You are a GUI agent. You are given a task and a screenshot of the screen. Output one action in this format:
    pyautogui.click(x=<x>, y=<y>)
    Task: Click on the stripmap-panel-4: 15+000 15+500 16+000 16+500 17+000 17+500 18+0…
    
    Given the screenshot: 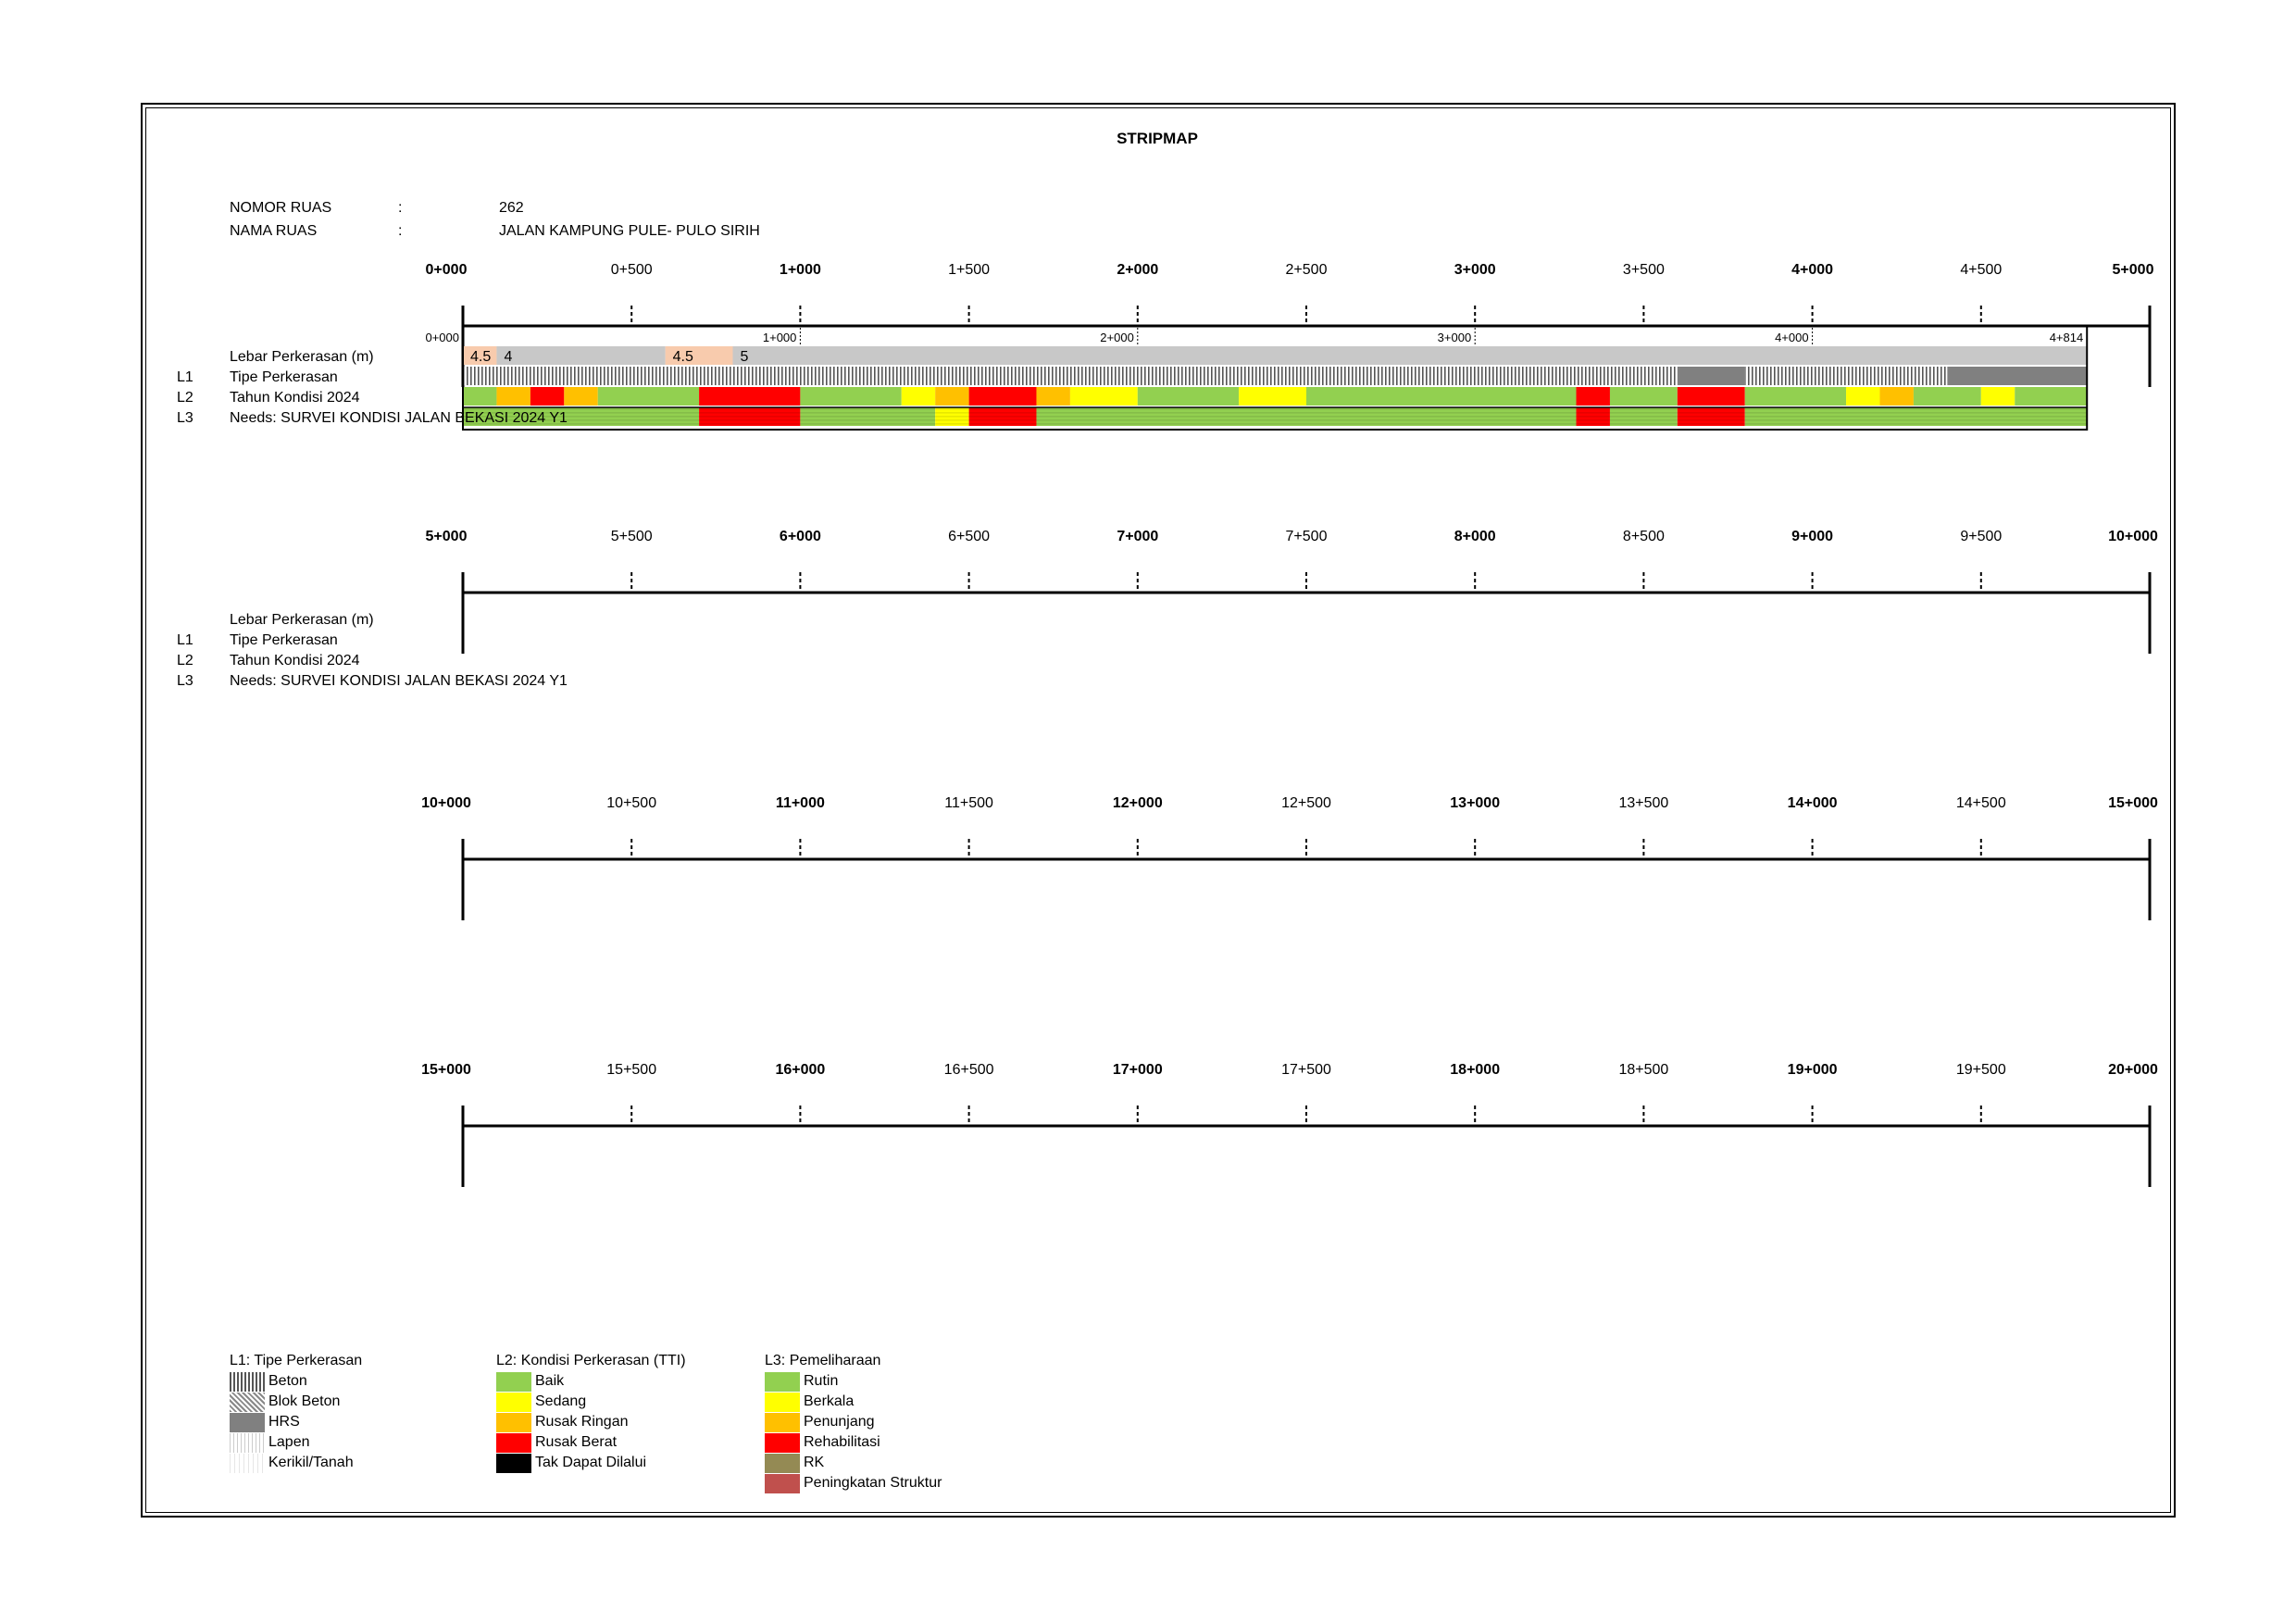 What is the action you would take?
    pyautogui.click(x=1289, y=1124)
    